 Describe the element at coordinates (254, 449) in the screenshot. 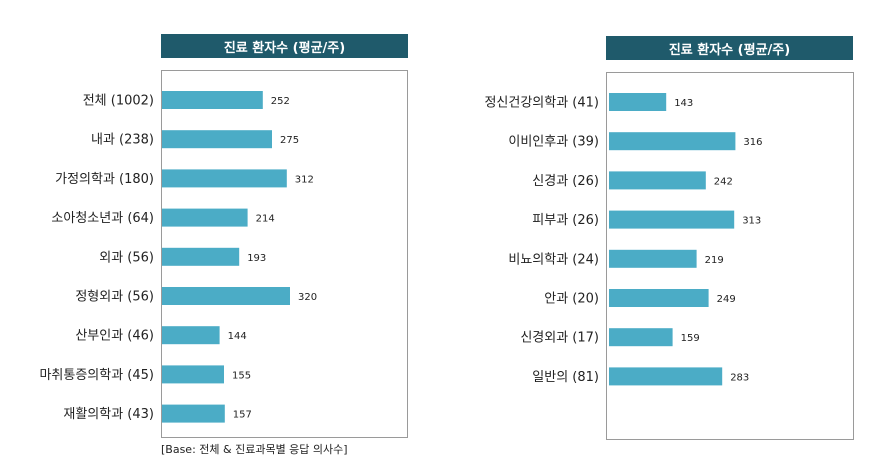

I see `footnote: [Base: 전체 & 진료과목별 응답 의사수]` at that location.